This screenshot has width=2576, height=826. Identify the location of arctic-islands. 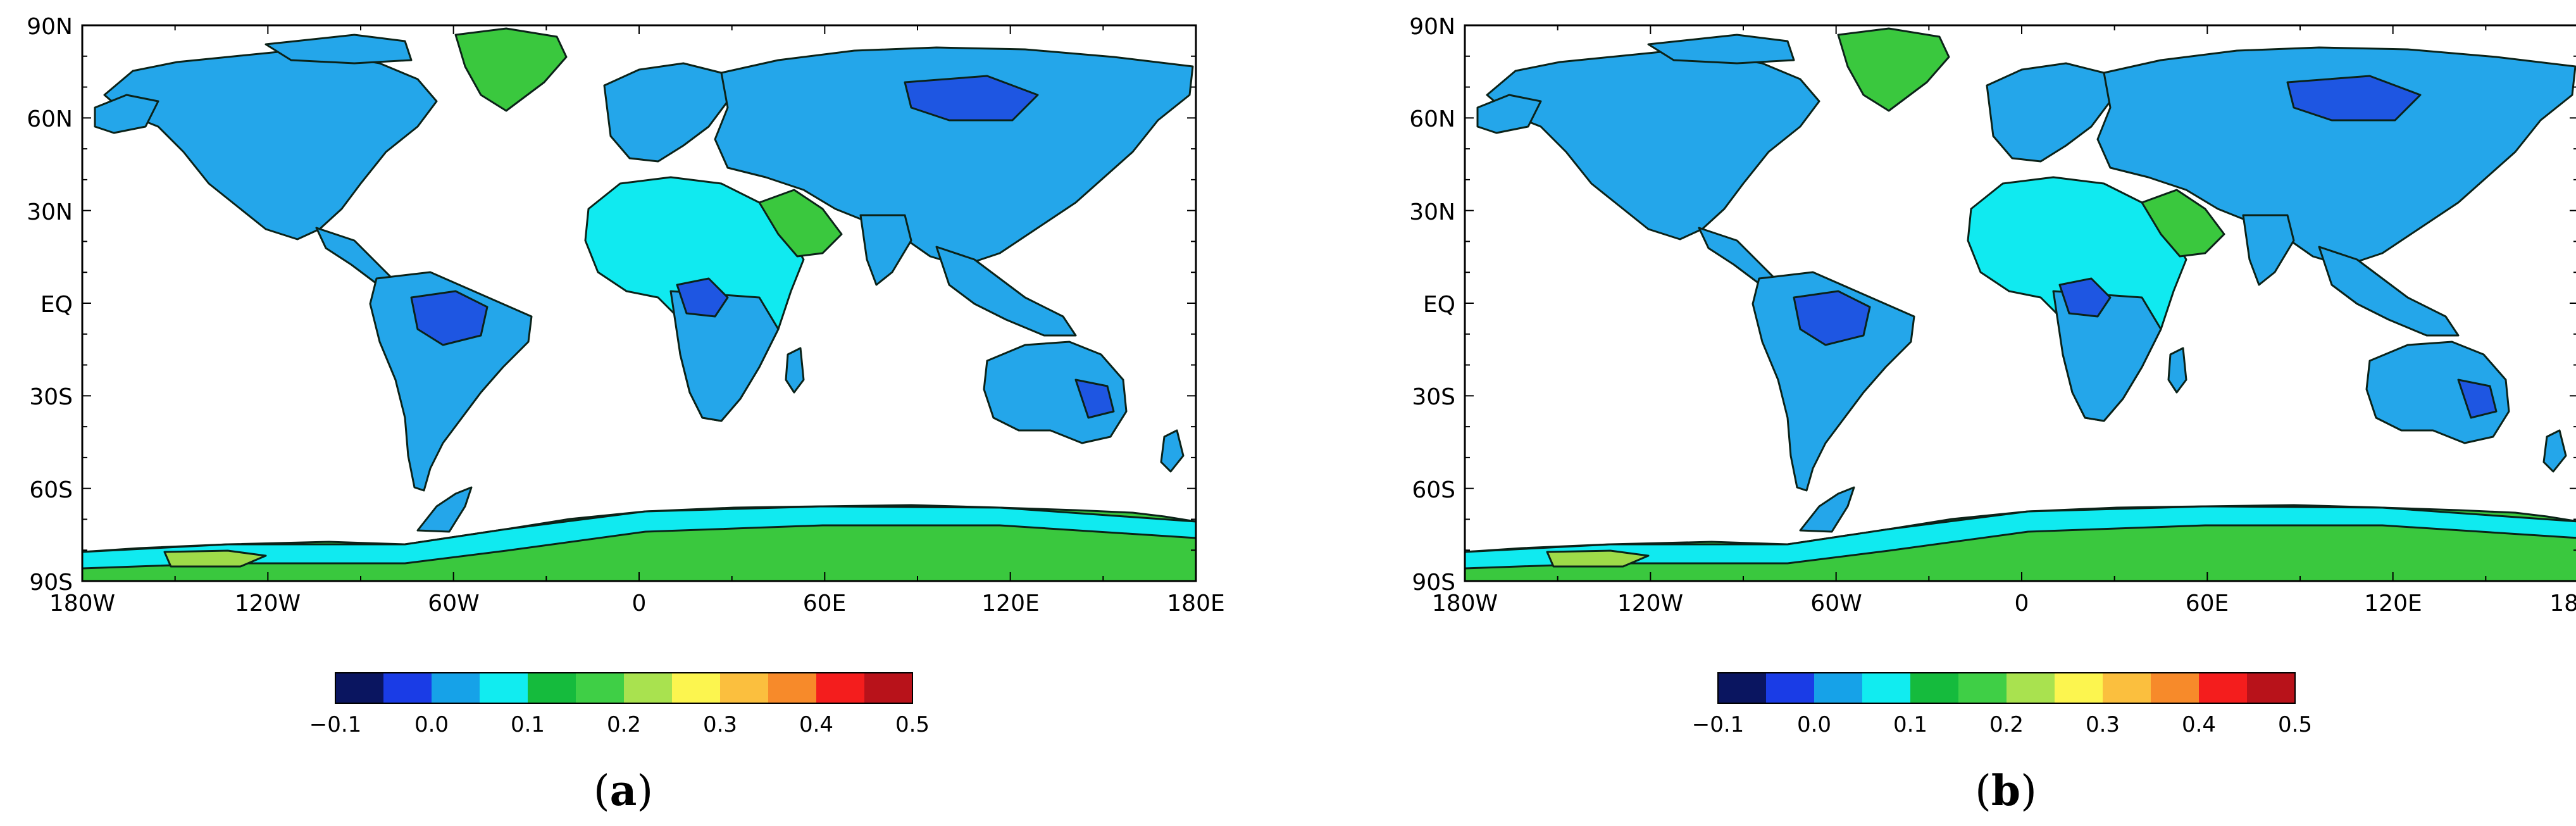
(1721, 49).